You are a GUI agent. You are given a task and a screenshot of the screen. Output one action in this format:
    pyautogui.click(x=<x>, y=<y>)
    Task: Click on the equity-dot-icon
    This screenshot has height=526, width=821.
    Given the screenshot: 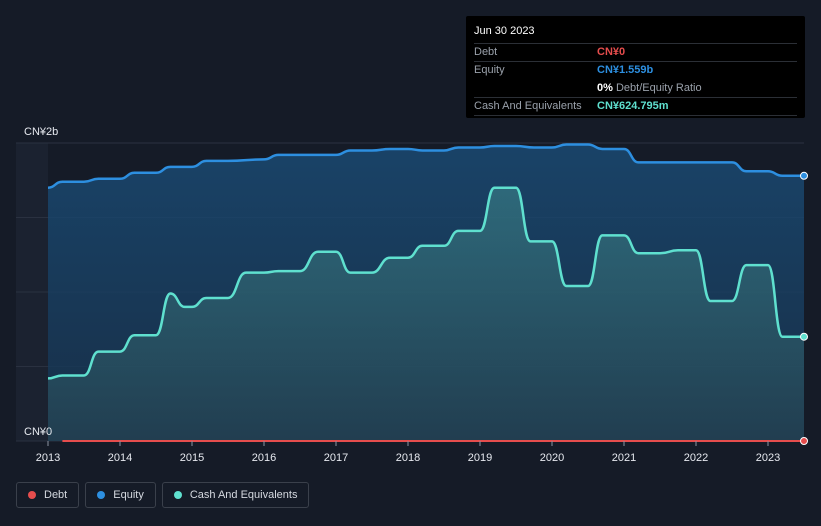 What is the action you would take?
    pyautogui.click(x=101, y=495)
    